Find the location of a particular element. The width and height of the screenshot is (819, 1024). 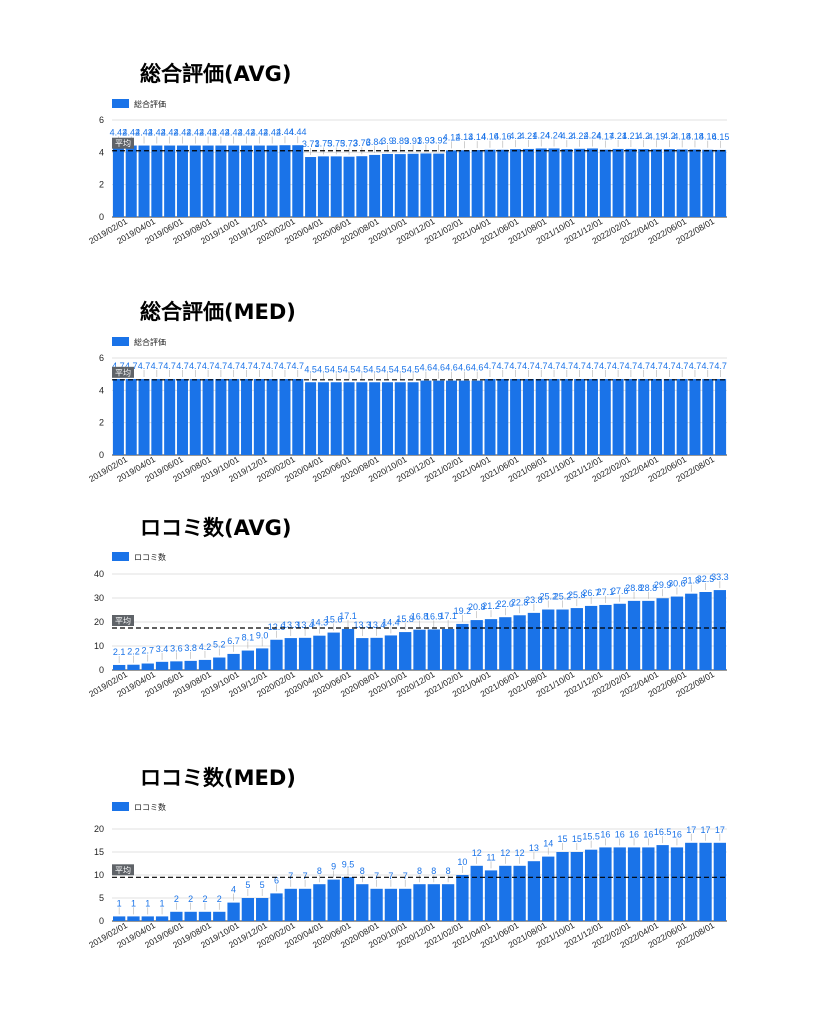

chart-title-med-reviews: ロコミ数(MED) is located at coordinates (218, 778).